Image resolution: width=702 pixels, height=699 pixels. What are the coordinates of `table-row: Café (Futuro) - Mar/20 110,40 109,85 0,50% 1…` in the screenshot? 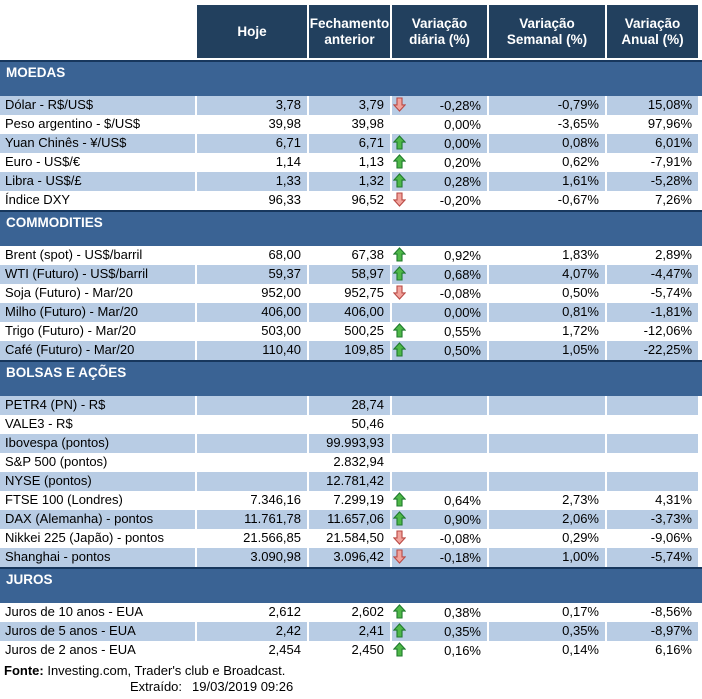 It's located at (349, 350).